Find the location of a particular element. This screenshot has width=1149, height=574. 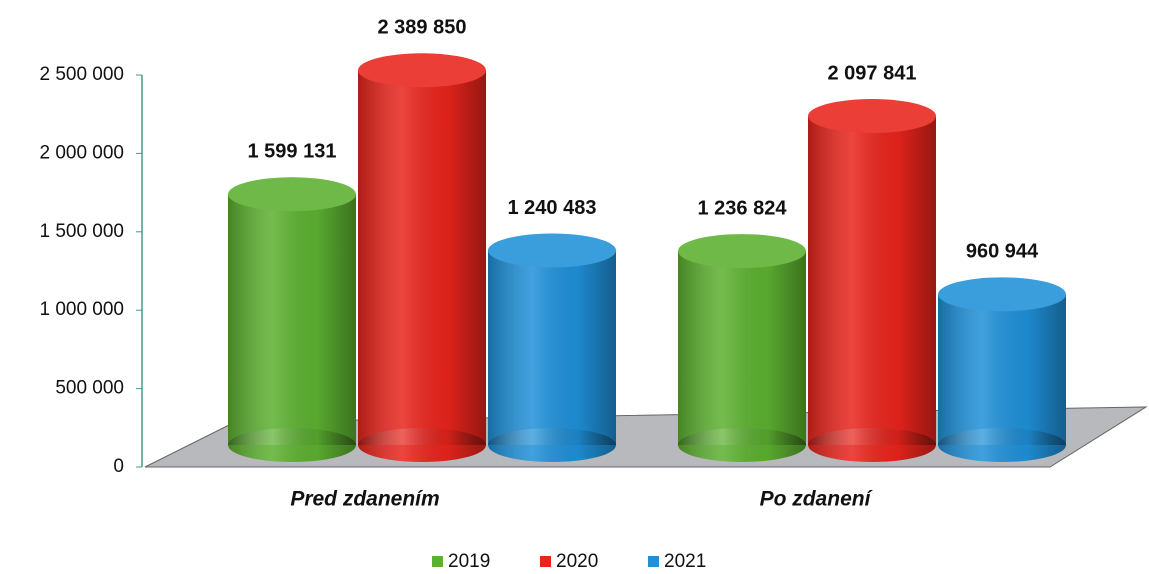

legend-label: 2021 is located at coordinates (685, 561).